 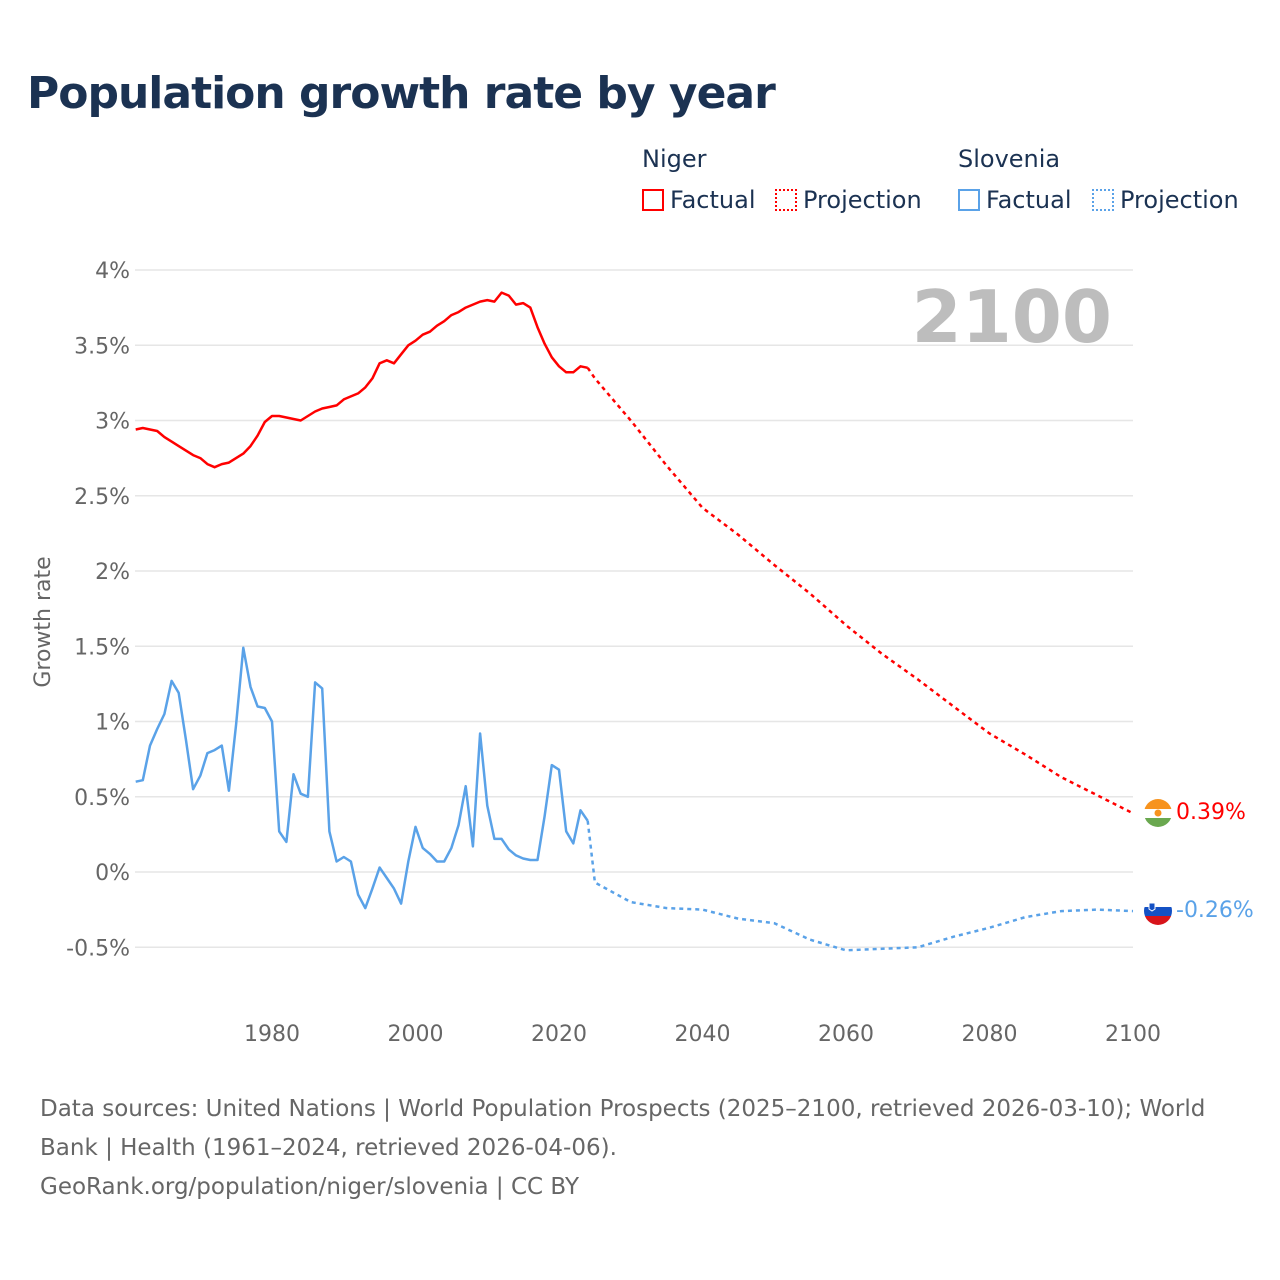 I want to click on legend-niger-projection: Projection, so click(x=848, y=200).